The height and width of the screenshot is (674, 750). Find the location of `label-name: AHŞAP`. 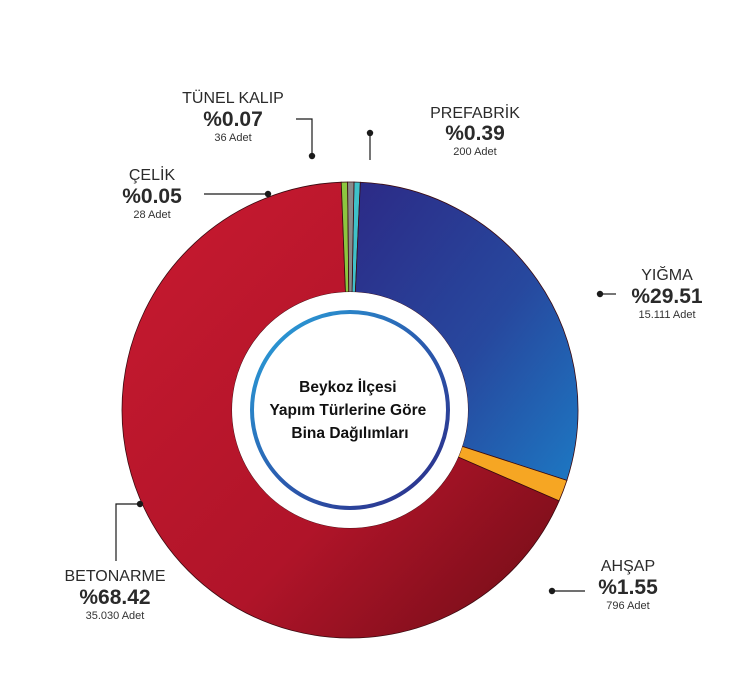

label-name: AHŞAP is located at coordinates (628, 566).